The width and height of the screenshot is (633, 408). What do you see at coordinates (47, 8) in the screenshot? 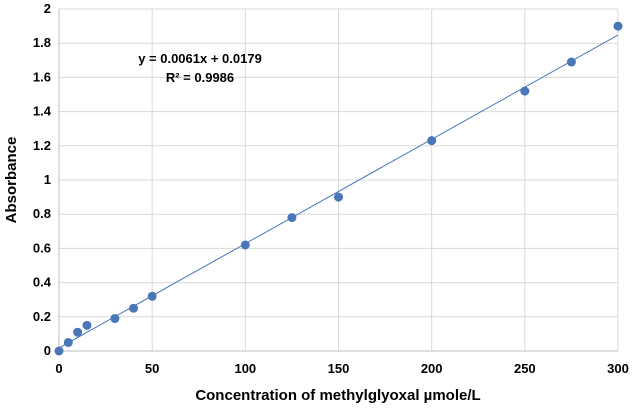
I see `y-tick-label: 2` at bounding box center [47, 8].